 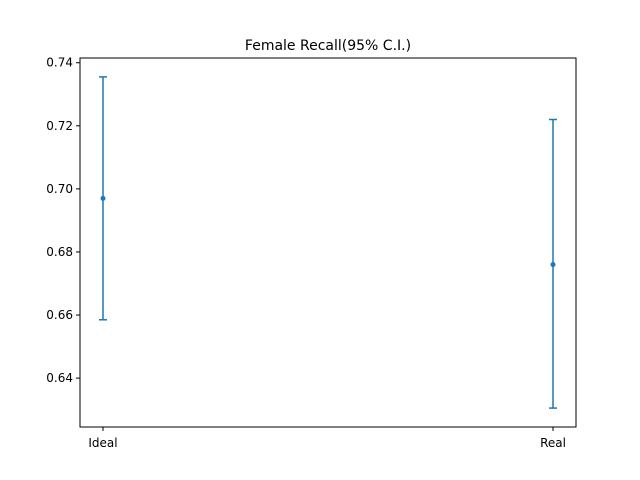 What do you see at coordinates (328, 46) in the screenshot?
I see `chart-title: Female Recall(95% C.I.)` at bounding box center [328, 46].